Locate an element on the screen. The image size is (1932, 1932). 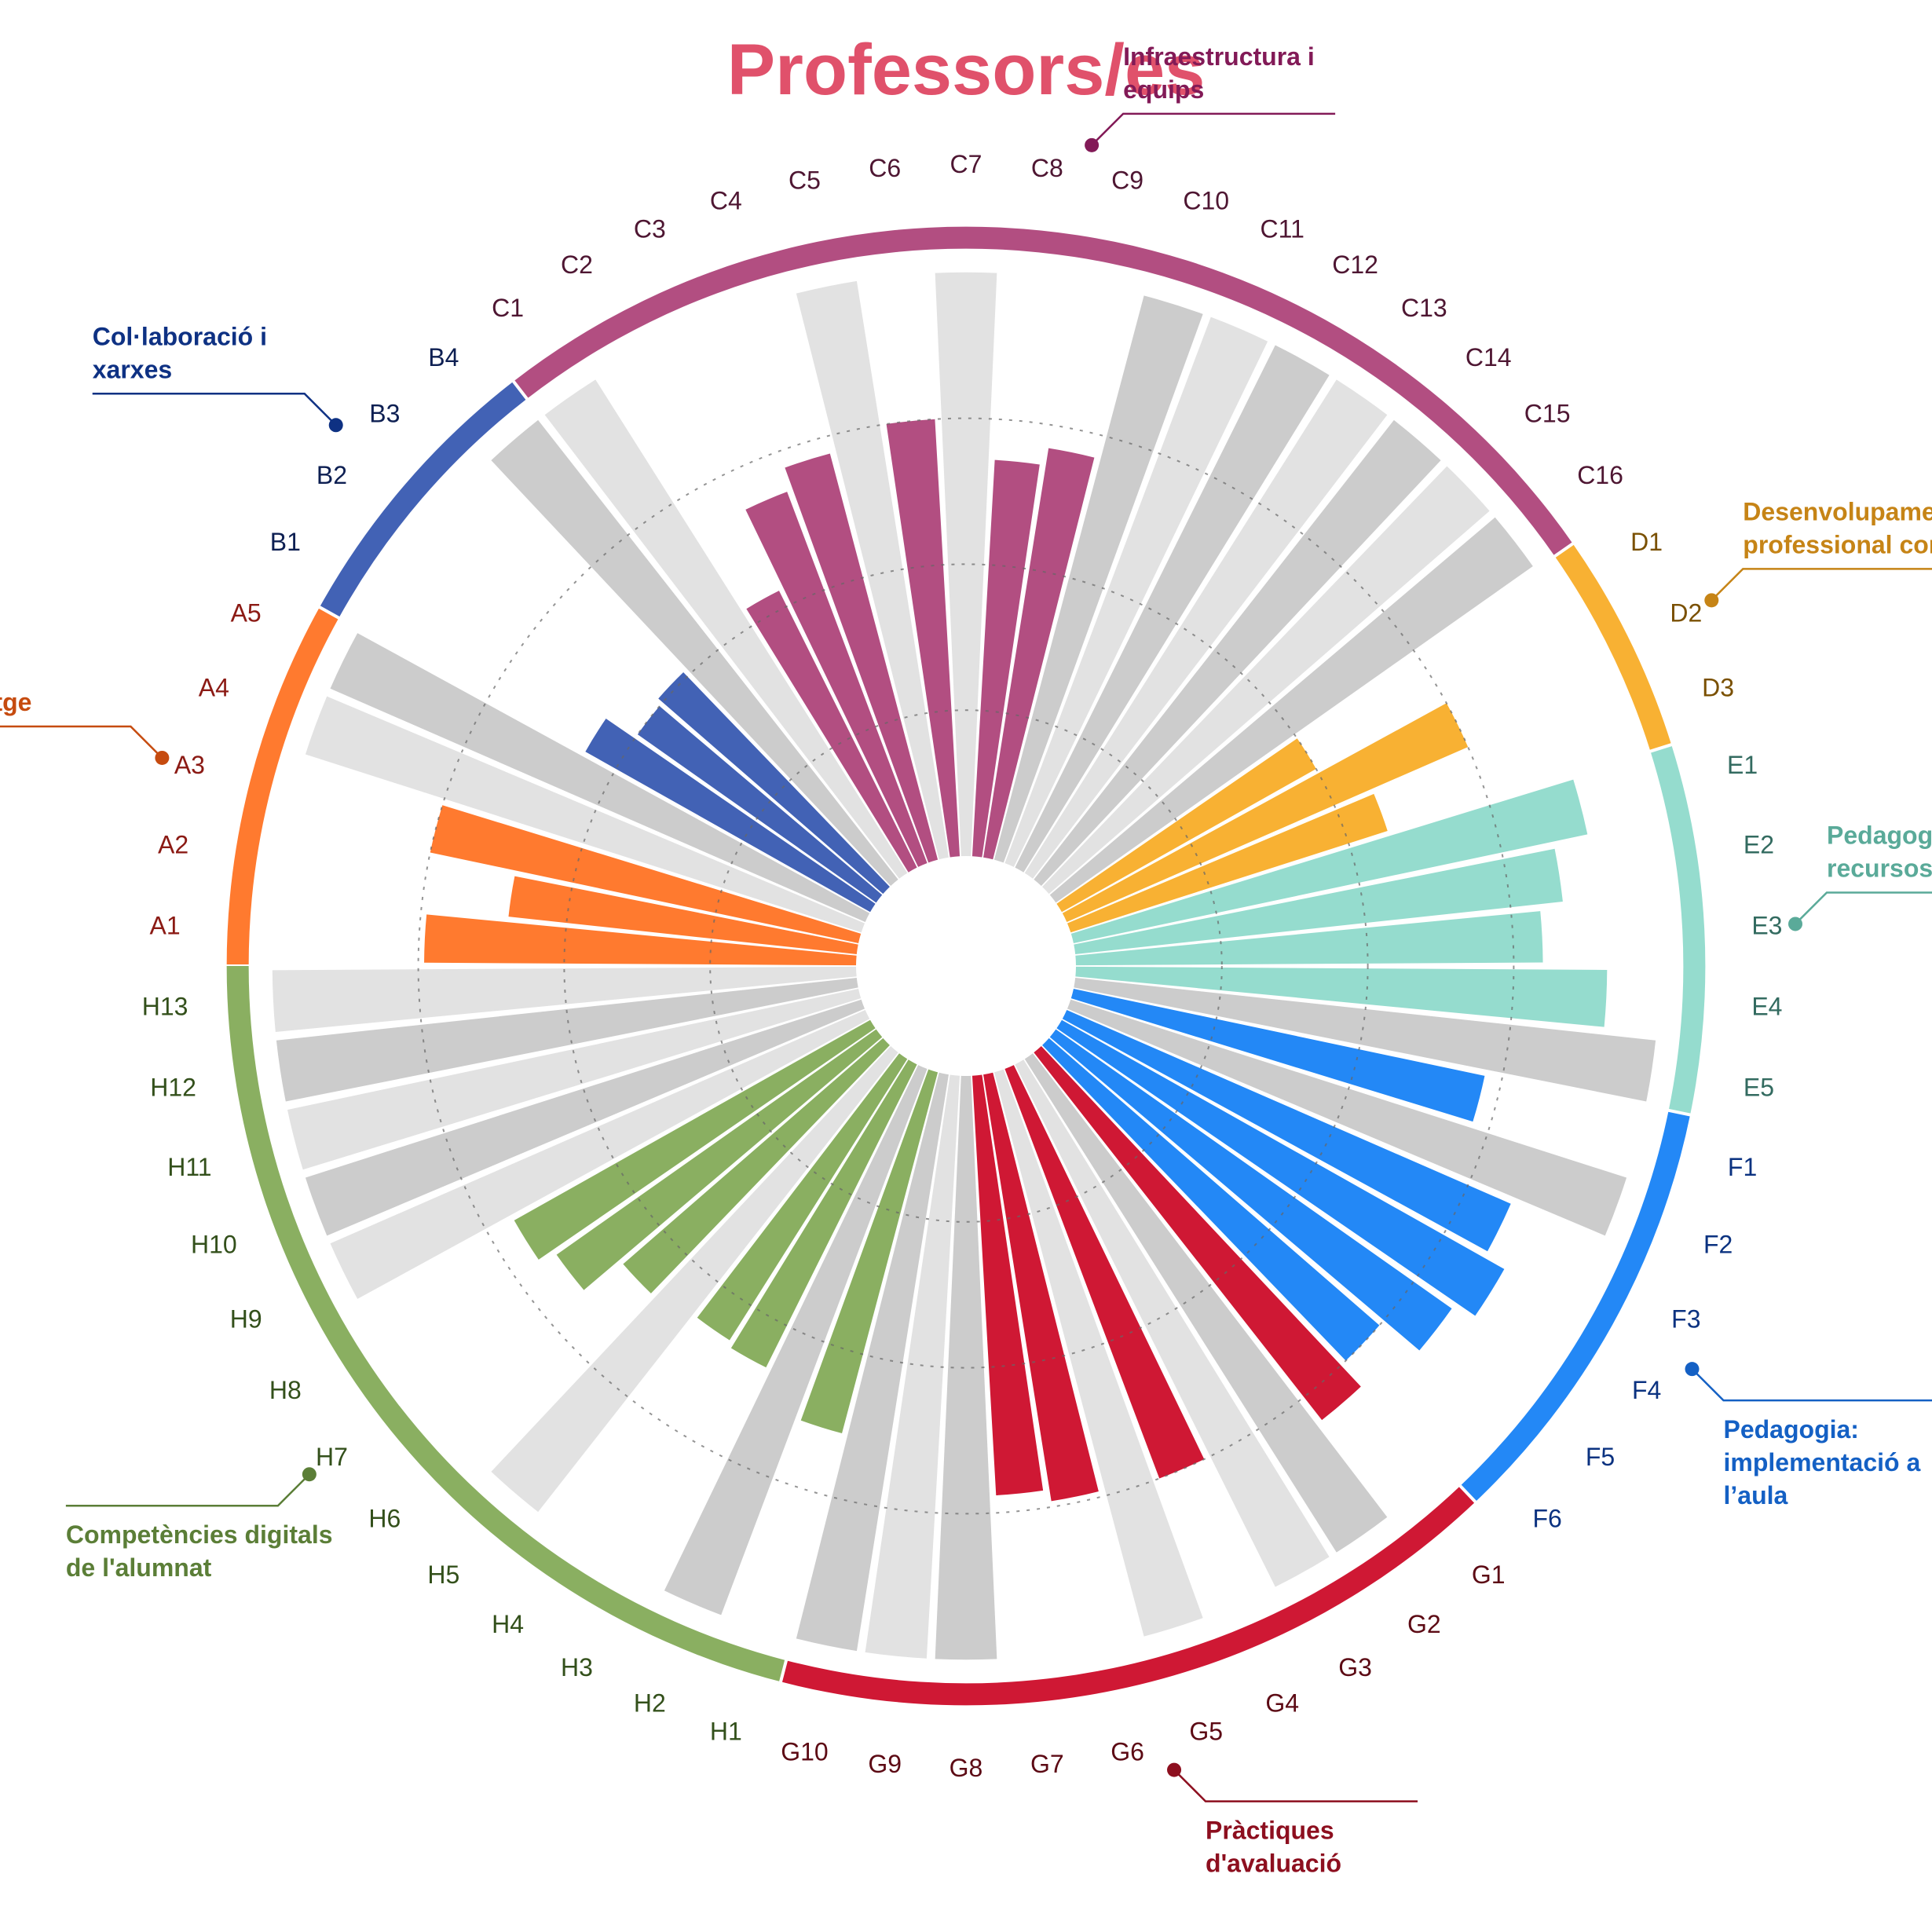
tick-label-G5: G5 is located at coordinates (1206, 1731).